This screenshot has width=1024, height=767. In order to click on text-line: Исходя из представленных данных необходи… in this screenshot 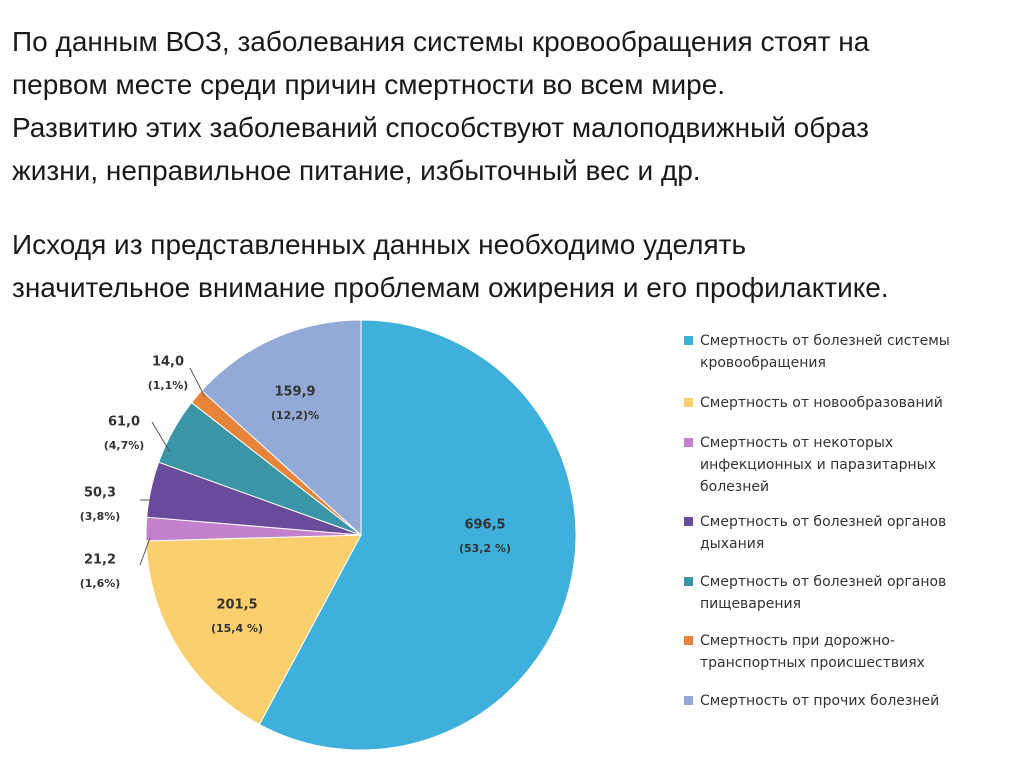, I will do `click(379, 244)`.